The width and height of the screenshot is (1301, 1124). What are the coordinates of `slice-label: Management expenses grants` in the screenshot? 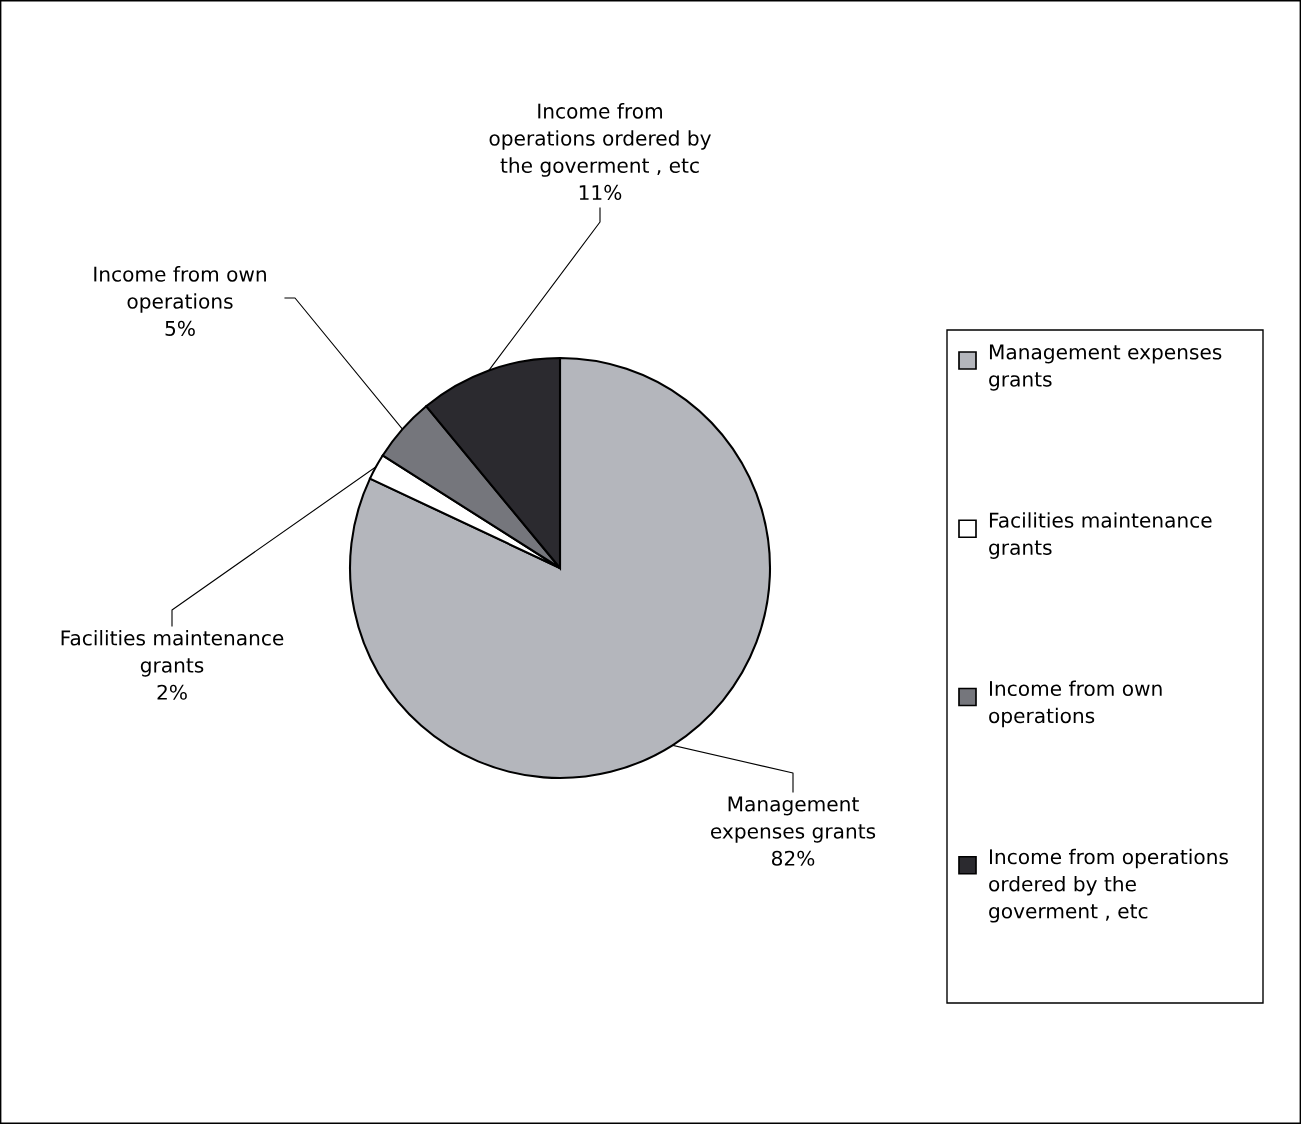 It's located at (793, 819).